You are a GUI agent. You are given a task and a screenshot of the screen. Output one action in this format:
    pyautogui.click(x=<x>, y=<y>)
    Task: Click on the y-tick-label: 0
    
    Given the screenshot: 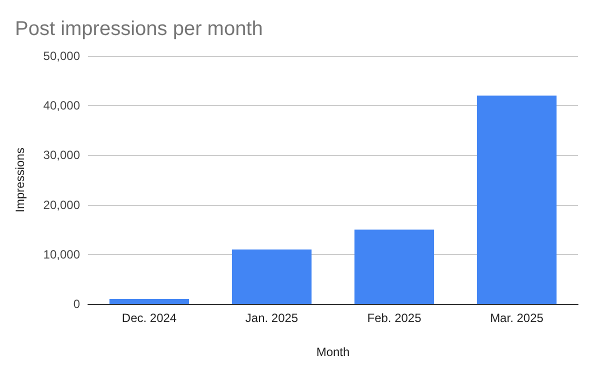 What is the action you would take?
    pyautogui.click(x=76, y=304)
    